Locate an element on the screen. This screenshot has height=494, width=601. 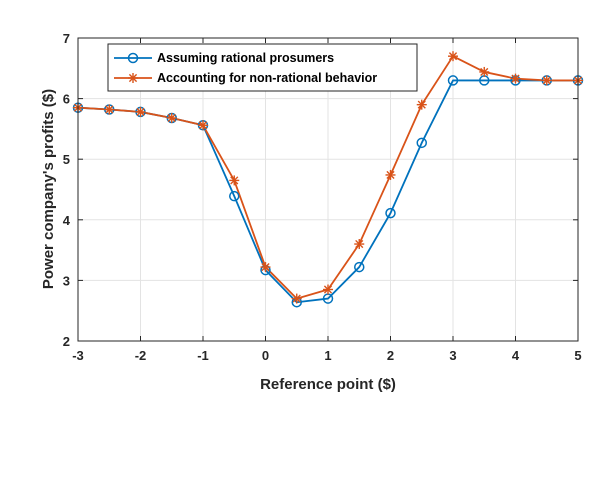
x-axis-label: Reference point ($) is located at coordinates (328, 384).